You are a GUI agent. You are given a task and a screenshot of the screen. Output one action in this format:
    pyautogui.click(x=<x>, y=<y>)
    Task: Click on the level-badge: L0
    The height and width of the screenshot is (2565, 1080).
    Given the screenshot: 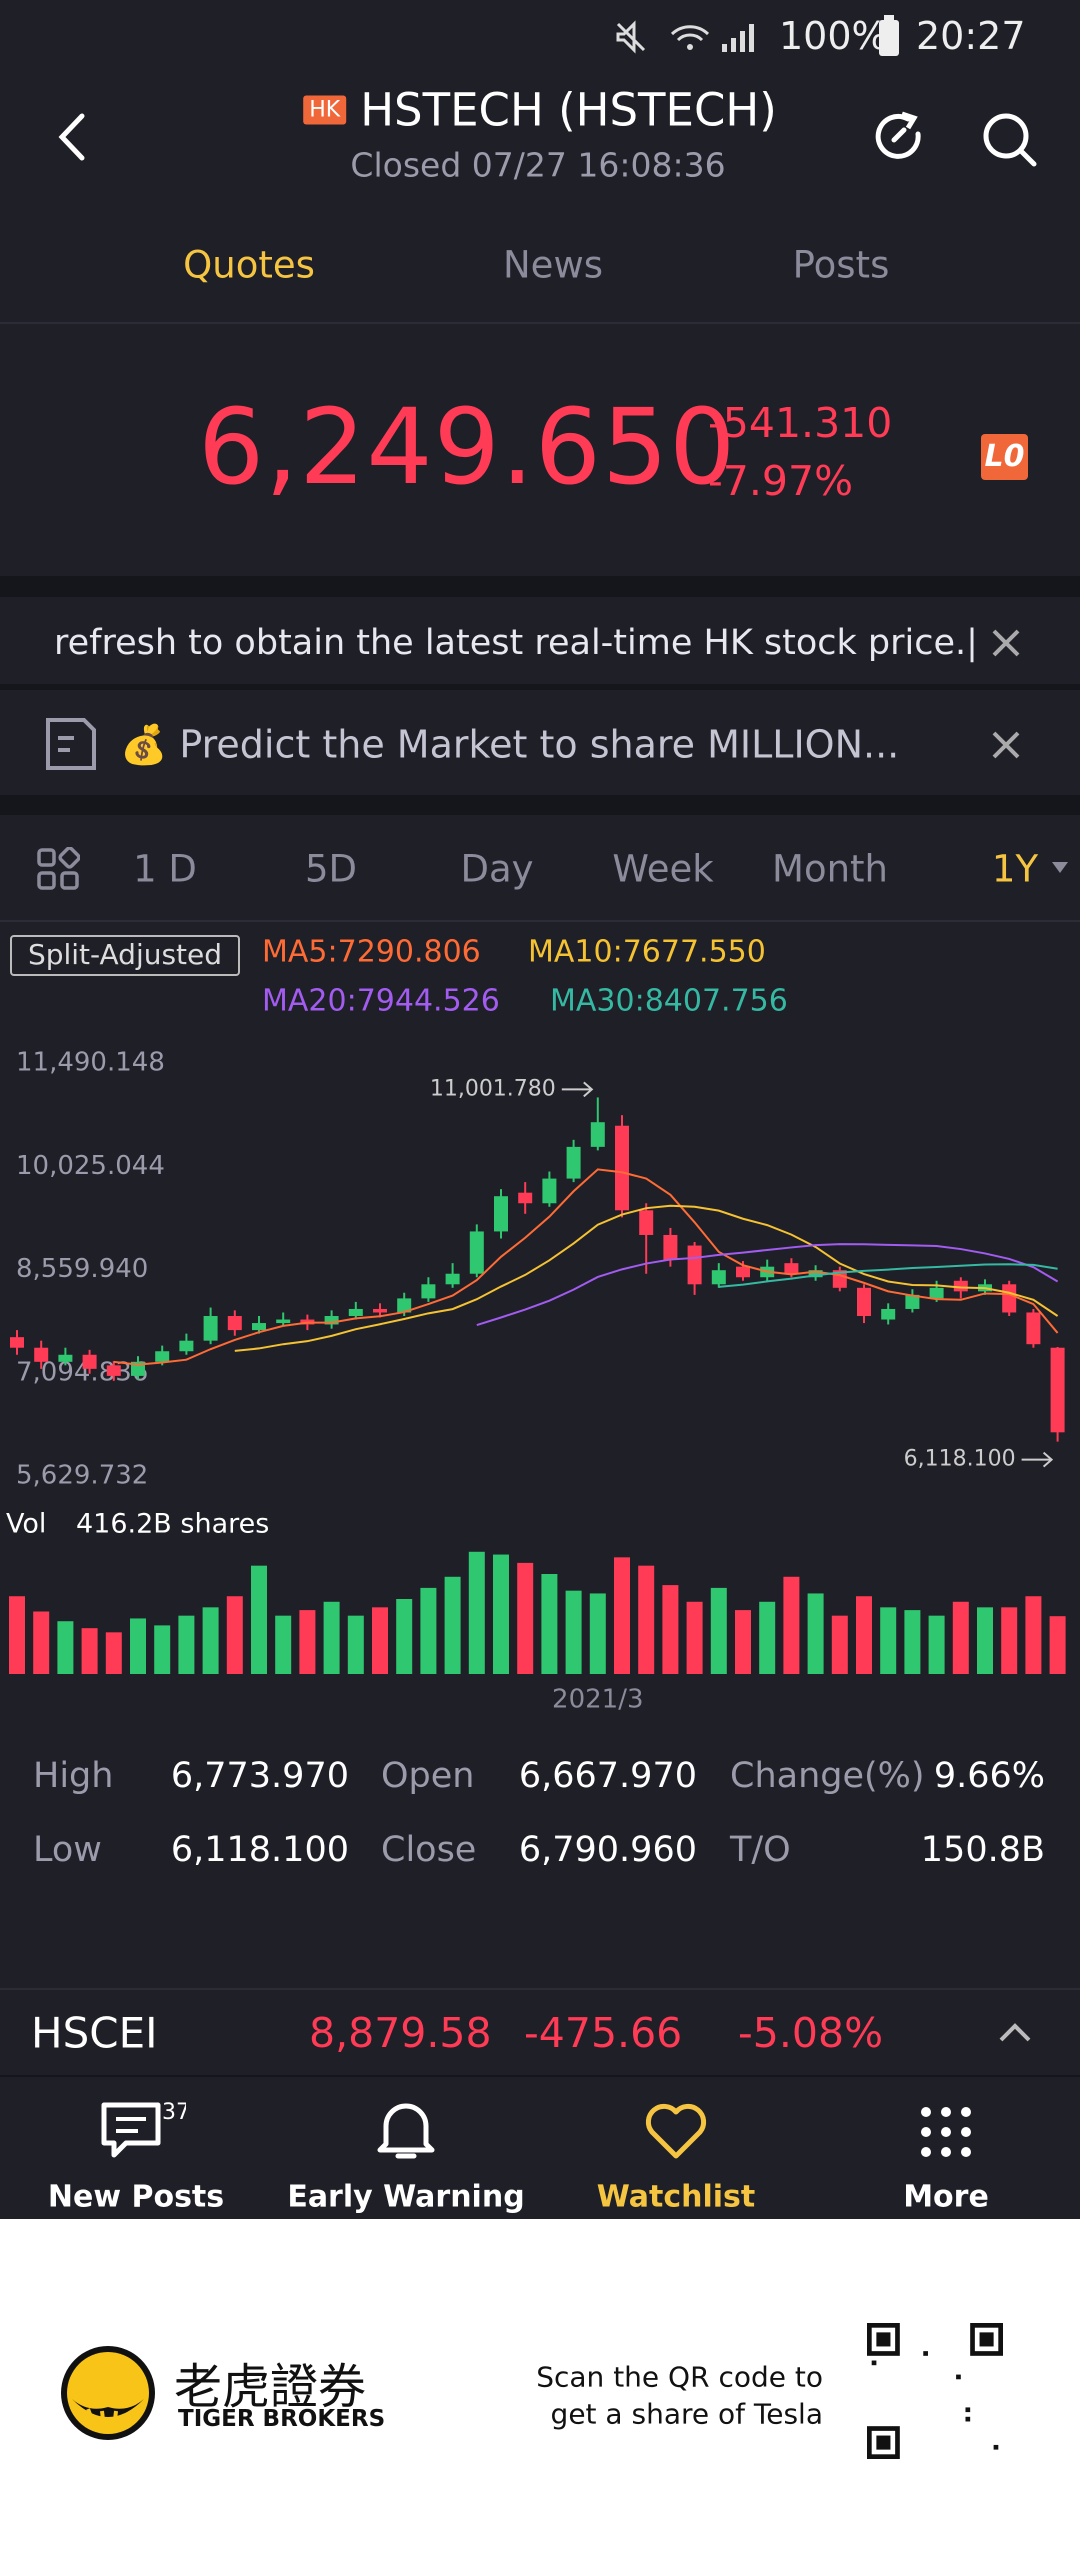 What is the action you would take?
    pyautogui.click(x=1004, y=457)
    